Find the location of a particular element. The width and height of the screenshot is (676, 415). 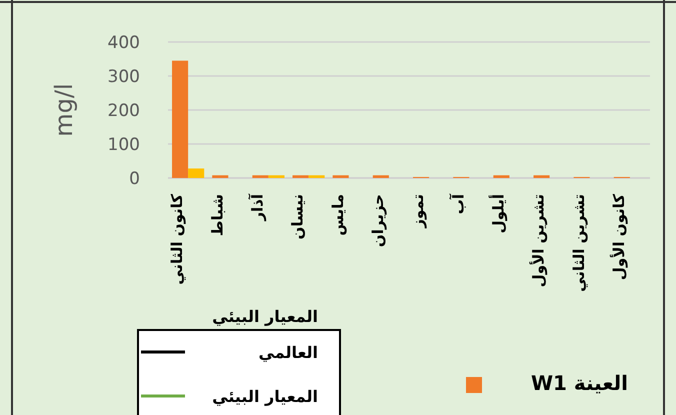

x-tick-label: نيسان is located at coordinates (297, 217).